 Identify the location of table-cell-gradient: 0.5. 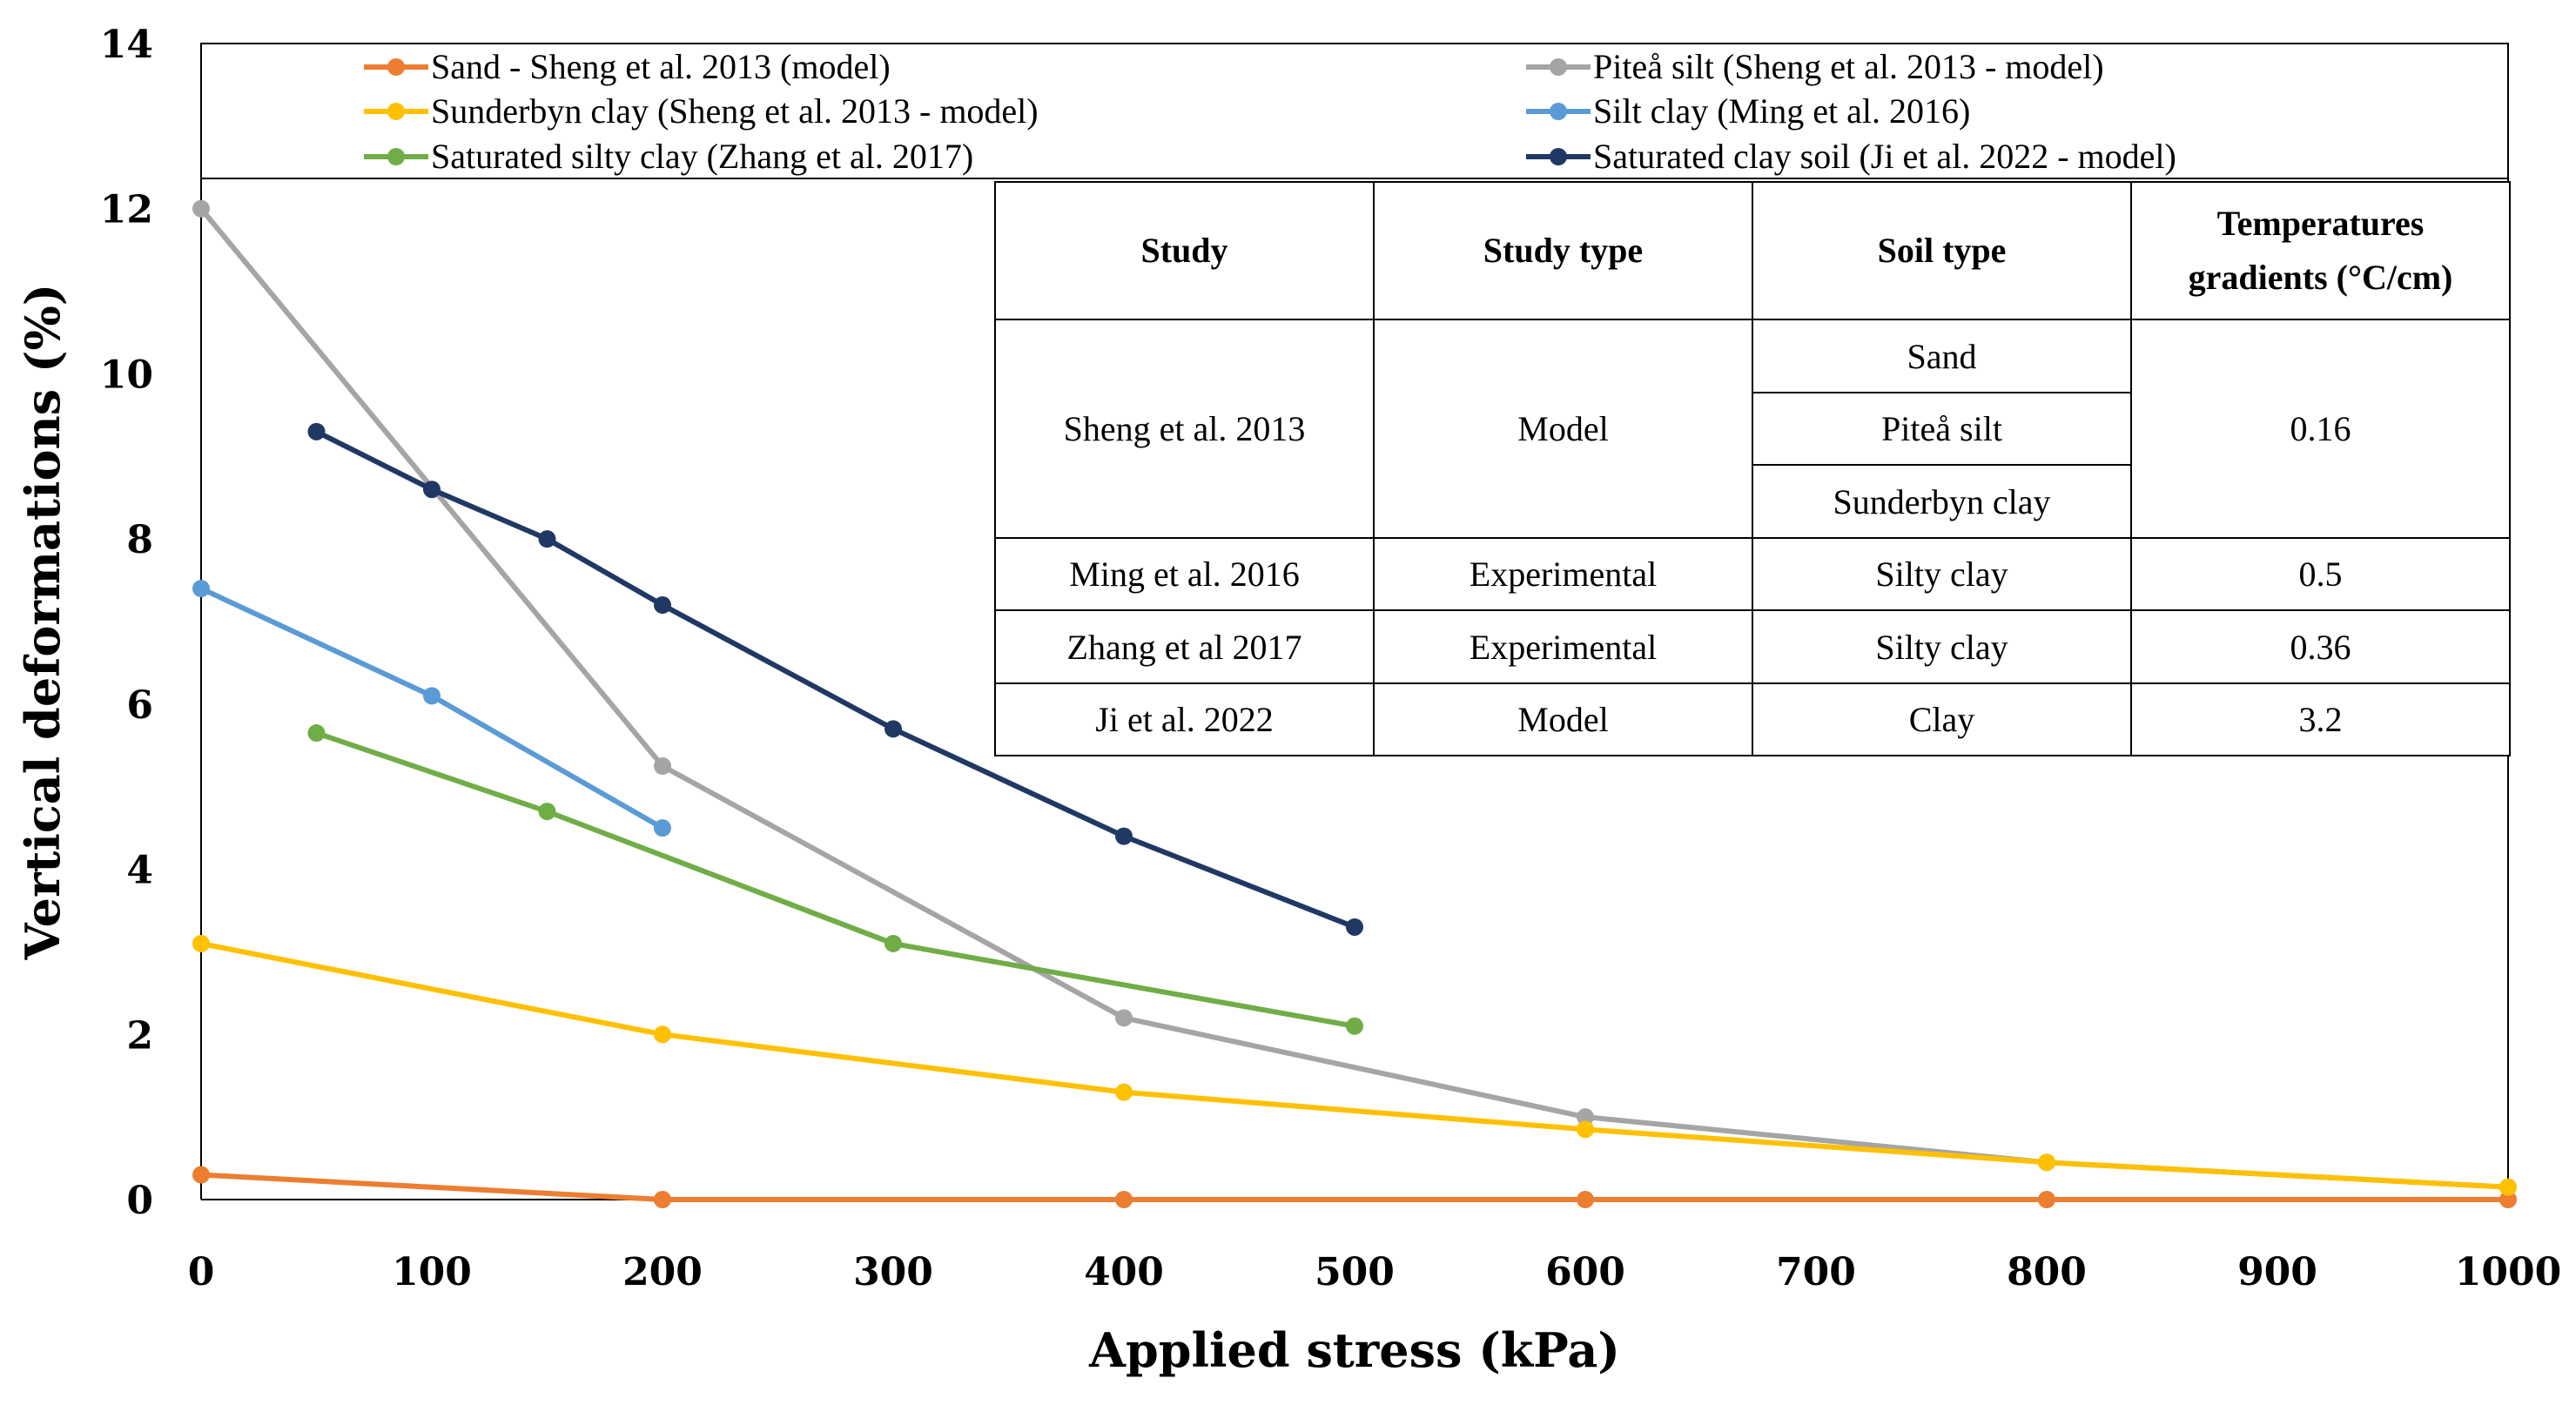
(2320, 574).